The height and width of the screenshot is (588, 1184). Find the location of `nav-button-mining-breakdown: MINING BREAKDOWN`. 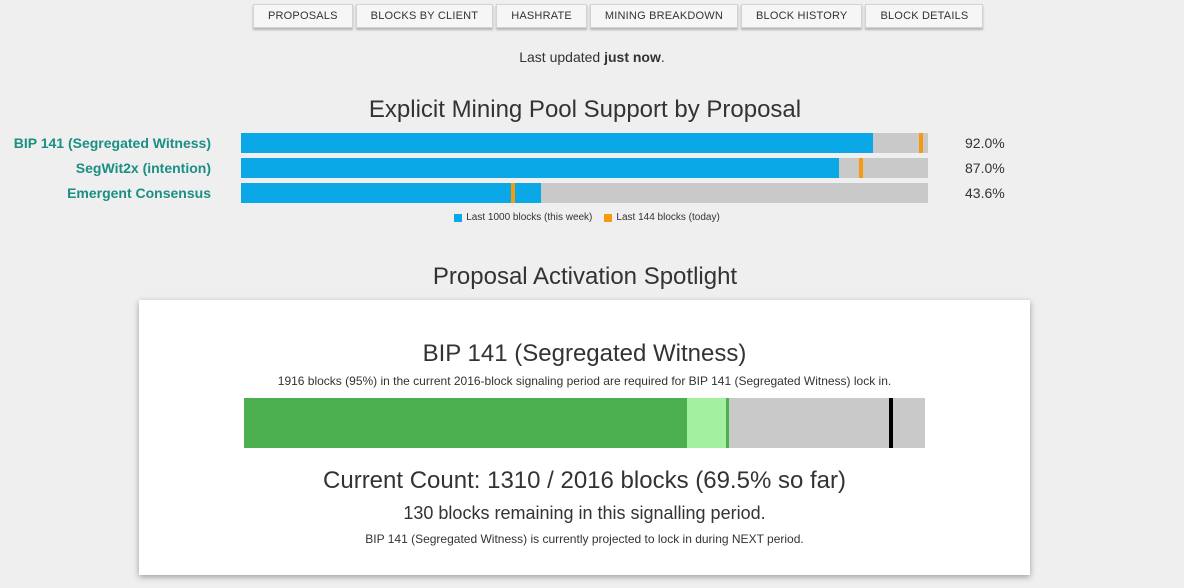

nav-button-mining-breakdown: MINING BREAKDOWN is located at coordinates (663, 16).